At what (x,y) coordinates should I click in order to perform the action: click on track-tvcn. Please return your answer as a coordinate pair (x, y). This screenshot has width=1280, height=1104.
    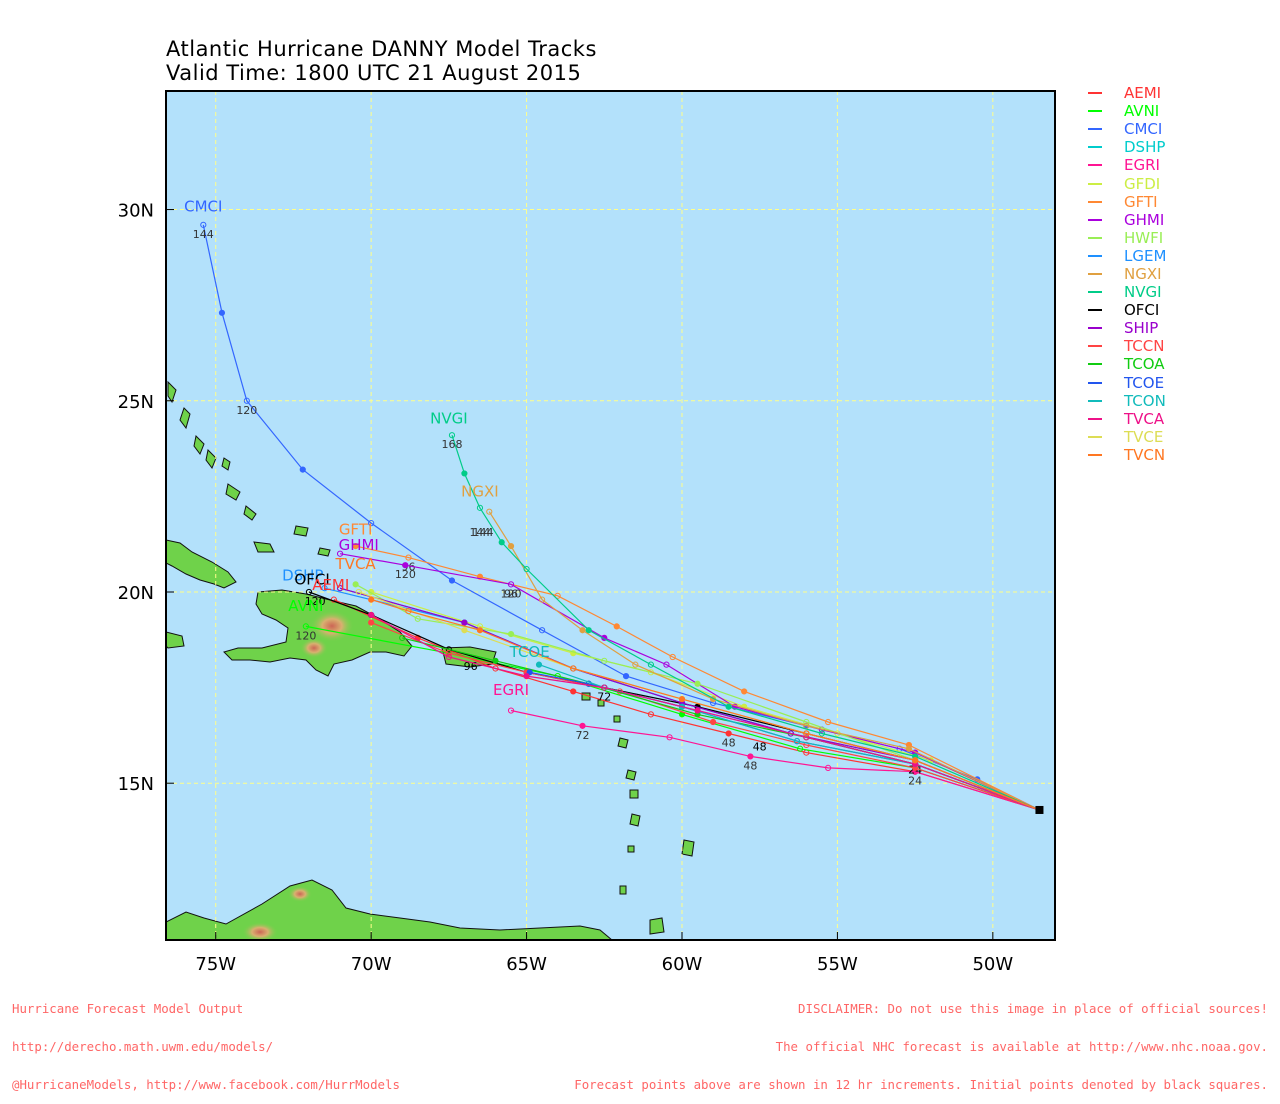
    Looking at the image, I should click on (705, 705).